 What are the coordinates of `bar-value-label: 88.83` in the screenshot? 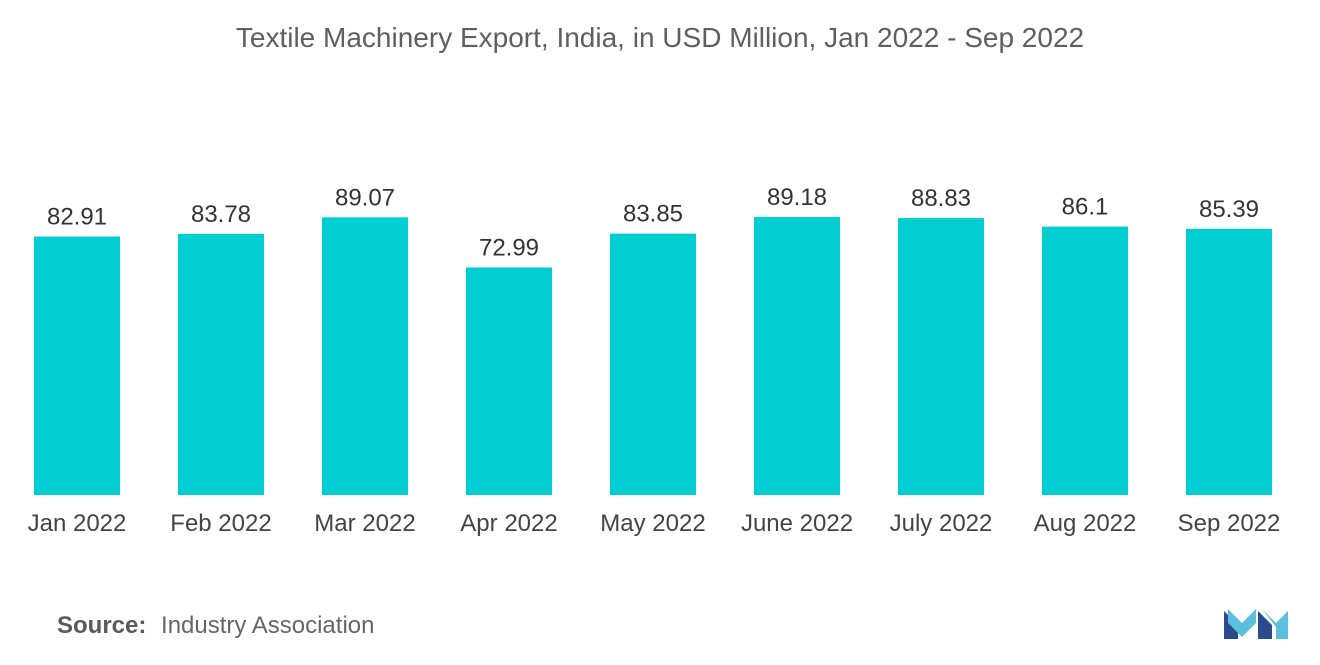 It's located at (941, 198).